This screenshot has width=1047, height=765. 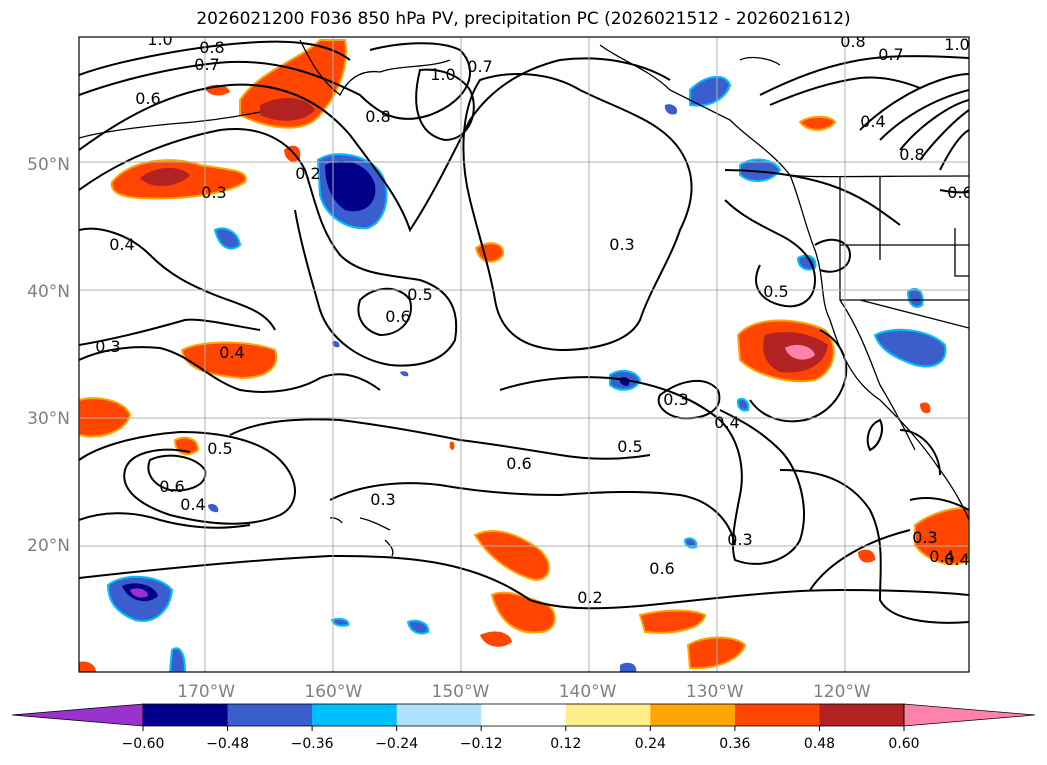 What do you see at coordinates (312, 744) in the screenshot?
I see `colorbar-tick-label: −0.36` at bounding box center [312, 744].